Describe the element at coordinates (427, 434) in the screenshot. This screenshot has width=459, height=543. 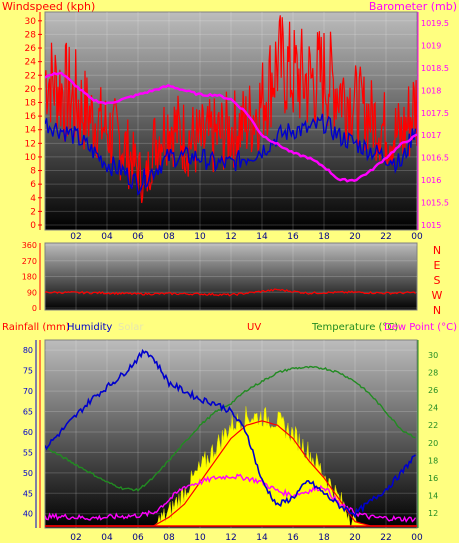
I see `temperature-axis: 12 14 16 18 20 22 24 26 28 30` at that location.